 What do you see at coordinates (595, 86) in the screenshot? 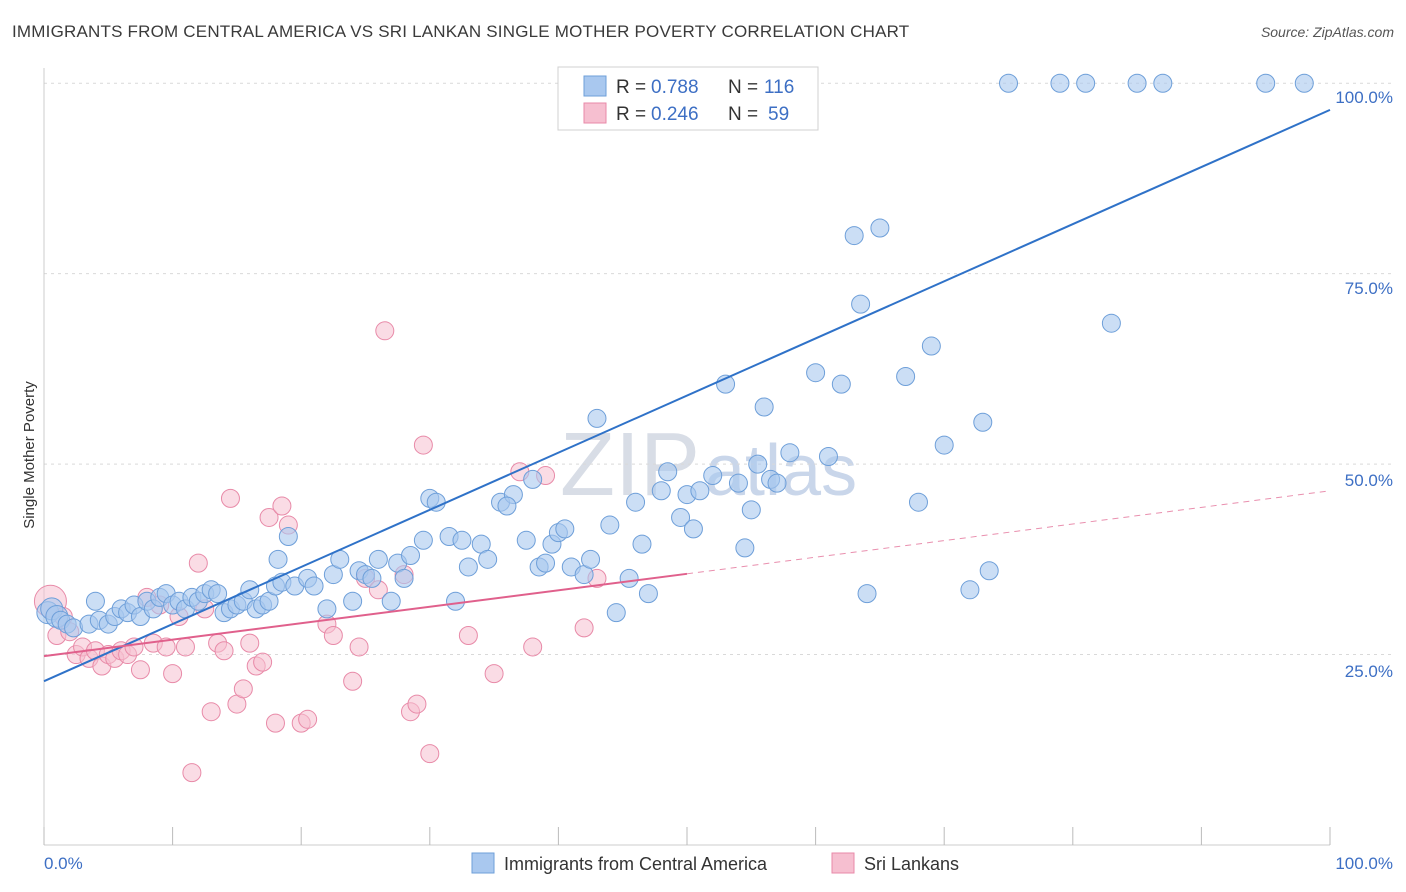
I see `legend-swatch-blue` at bounding box center [595, 86].